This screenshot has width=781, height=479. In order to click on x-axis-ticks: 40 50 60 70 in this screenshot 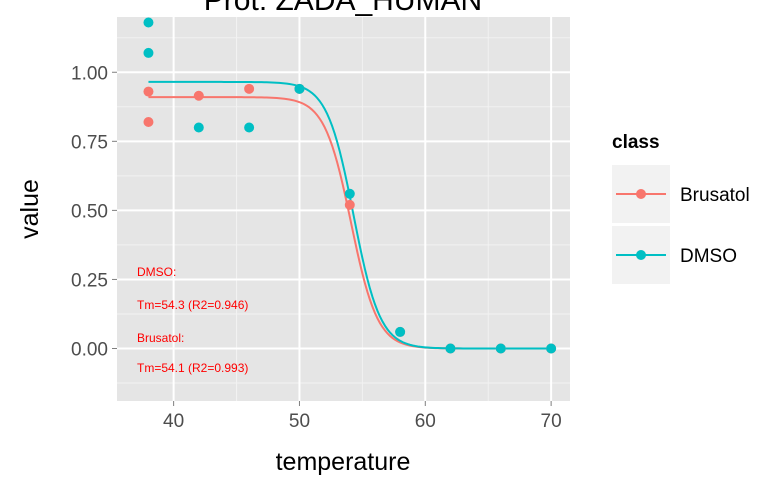, I will do `click(362, 416)`.